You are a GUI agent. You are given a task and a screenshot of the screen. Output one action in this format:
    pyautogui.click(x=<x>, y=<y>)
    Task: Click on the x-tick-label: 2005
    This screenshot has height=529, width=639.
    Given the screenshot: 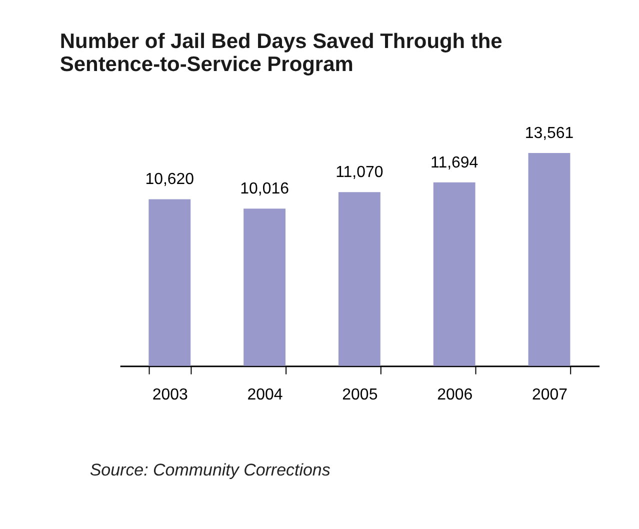 What is the action you would take?
    pyautogui.click(x=360, y=395)
    